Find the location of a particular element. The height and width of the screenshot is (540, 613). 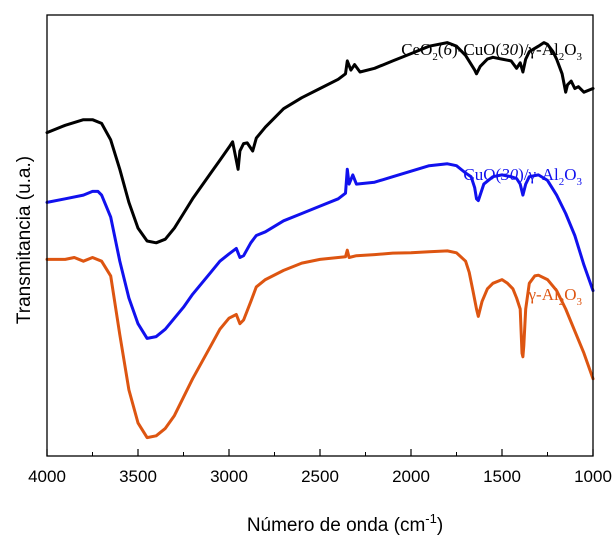

x-tick-label: 1000 is located at coordinates (593, 476).